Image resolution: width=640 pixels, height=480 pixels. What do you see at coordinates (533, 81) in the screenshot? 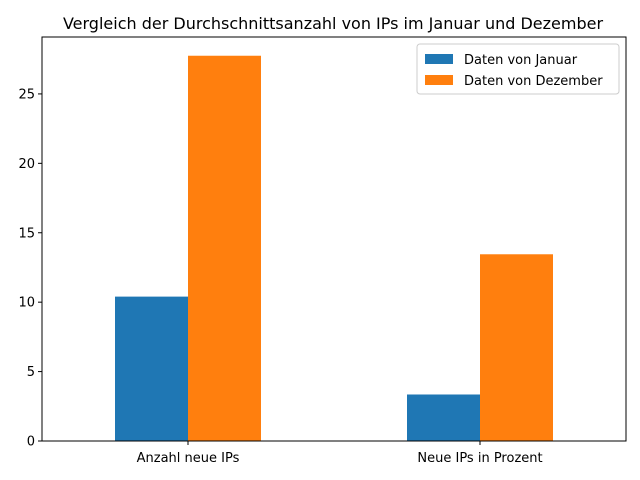
I see `legend-label: Daten von Dezember` at bounding box center [533, 81].